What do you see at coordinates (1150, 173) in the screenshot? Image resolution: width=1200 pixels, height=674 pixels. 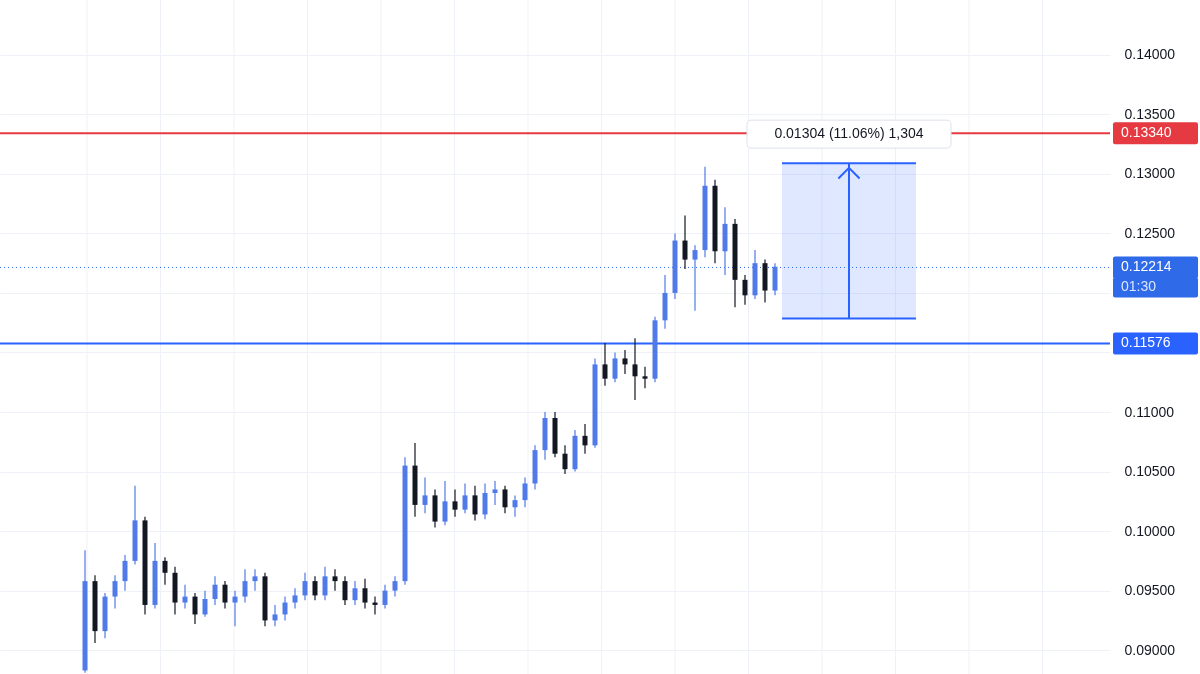 I see `y-tick-label: 0.13000` at bounding box center [1150, 173].